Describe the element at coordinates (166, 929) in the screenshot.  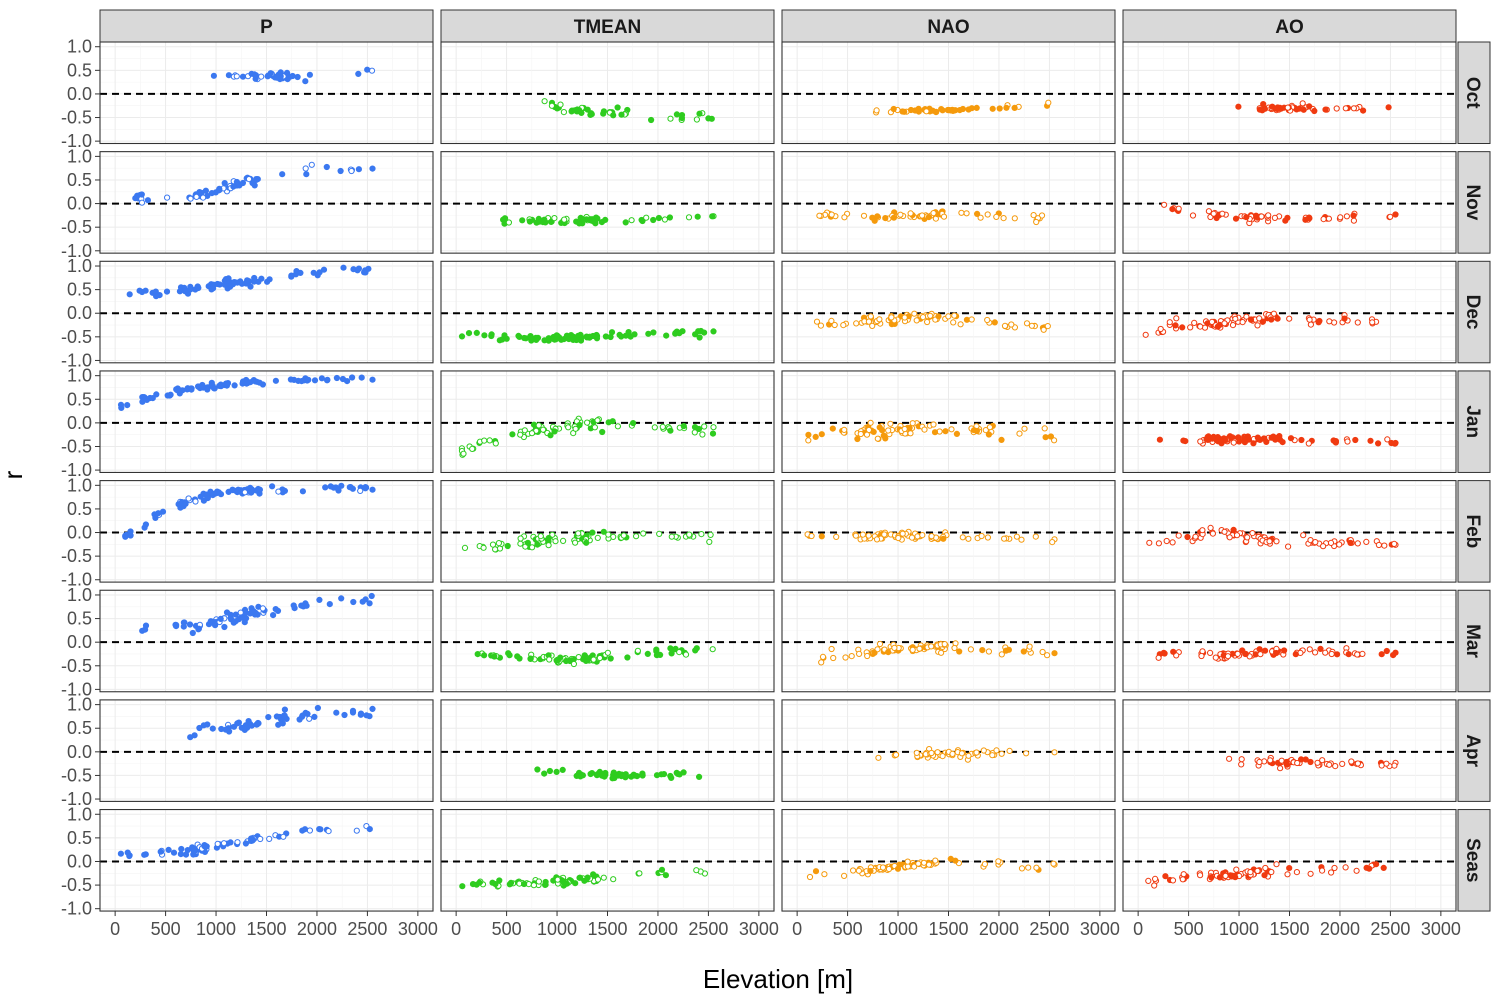
I see `x-tick-label: 500` at that location.